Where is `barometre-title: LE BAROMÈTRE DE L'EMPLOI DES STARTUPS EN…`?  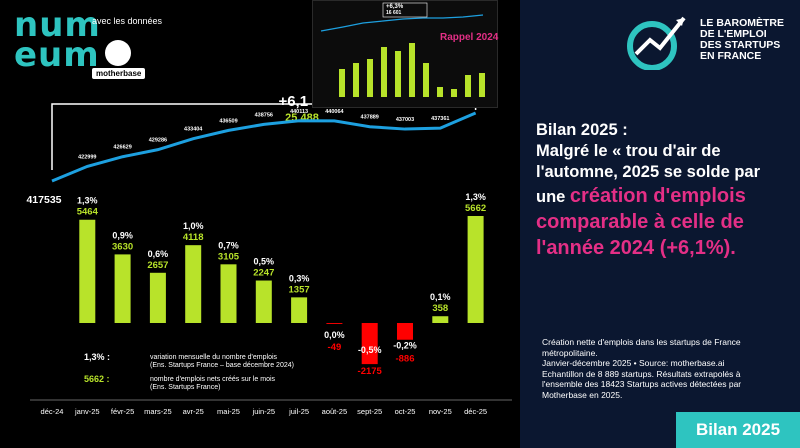
barometre-title: LE BAROMÈTRE DE L'EMPLOI DES STARTUPS EN… is located at coordinates (748, 40).